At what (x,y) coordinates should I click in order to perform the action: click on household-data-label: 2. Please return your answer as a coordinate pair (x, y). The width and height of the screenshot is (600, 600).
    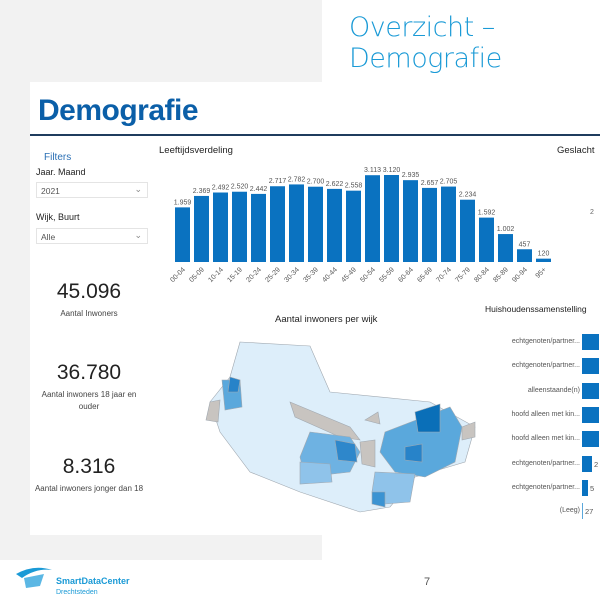
    Looking at the image, I should click on (596, 464).